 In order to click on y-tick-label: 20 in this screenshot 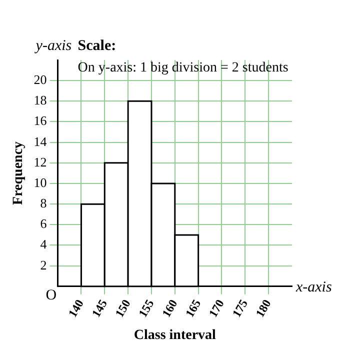, I will do `click(40, 80)`.